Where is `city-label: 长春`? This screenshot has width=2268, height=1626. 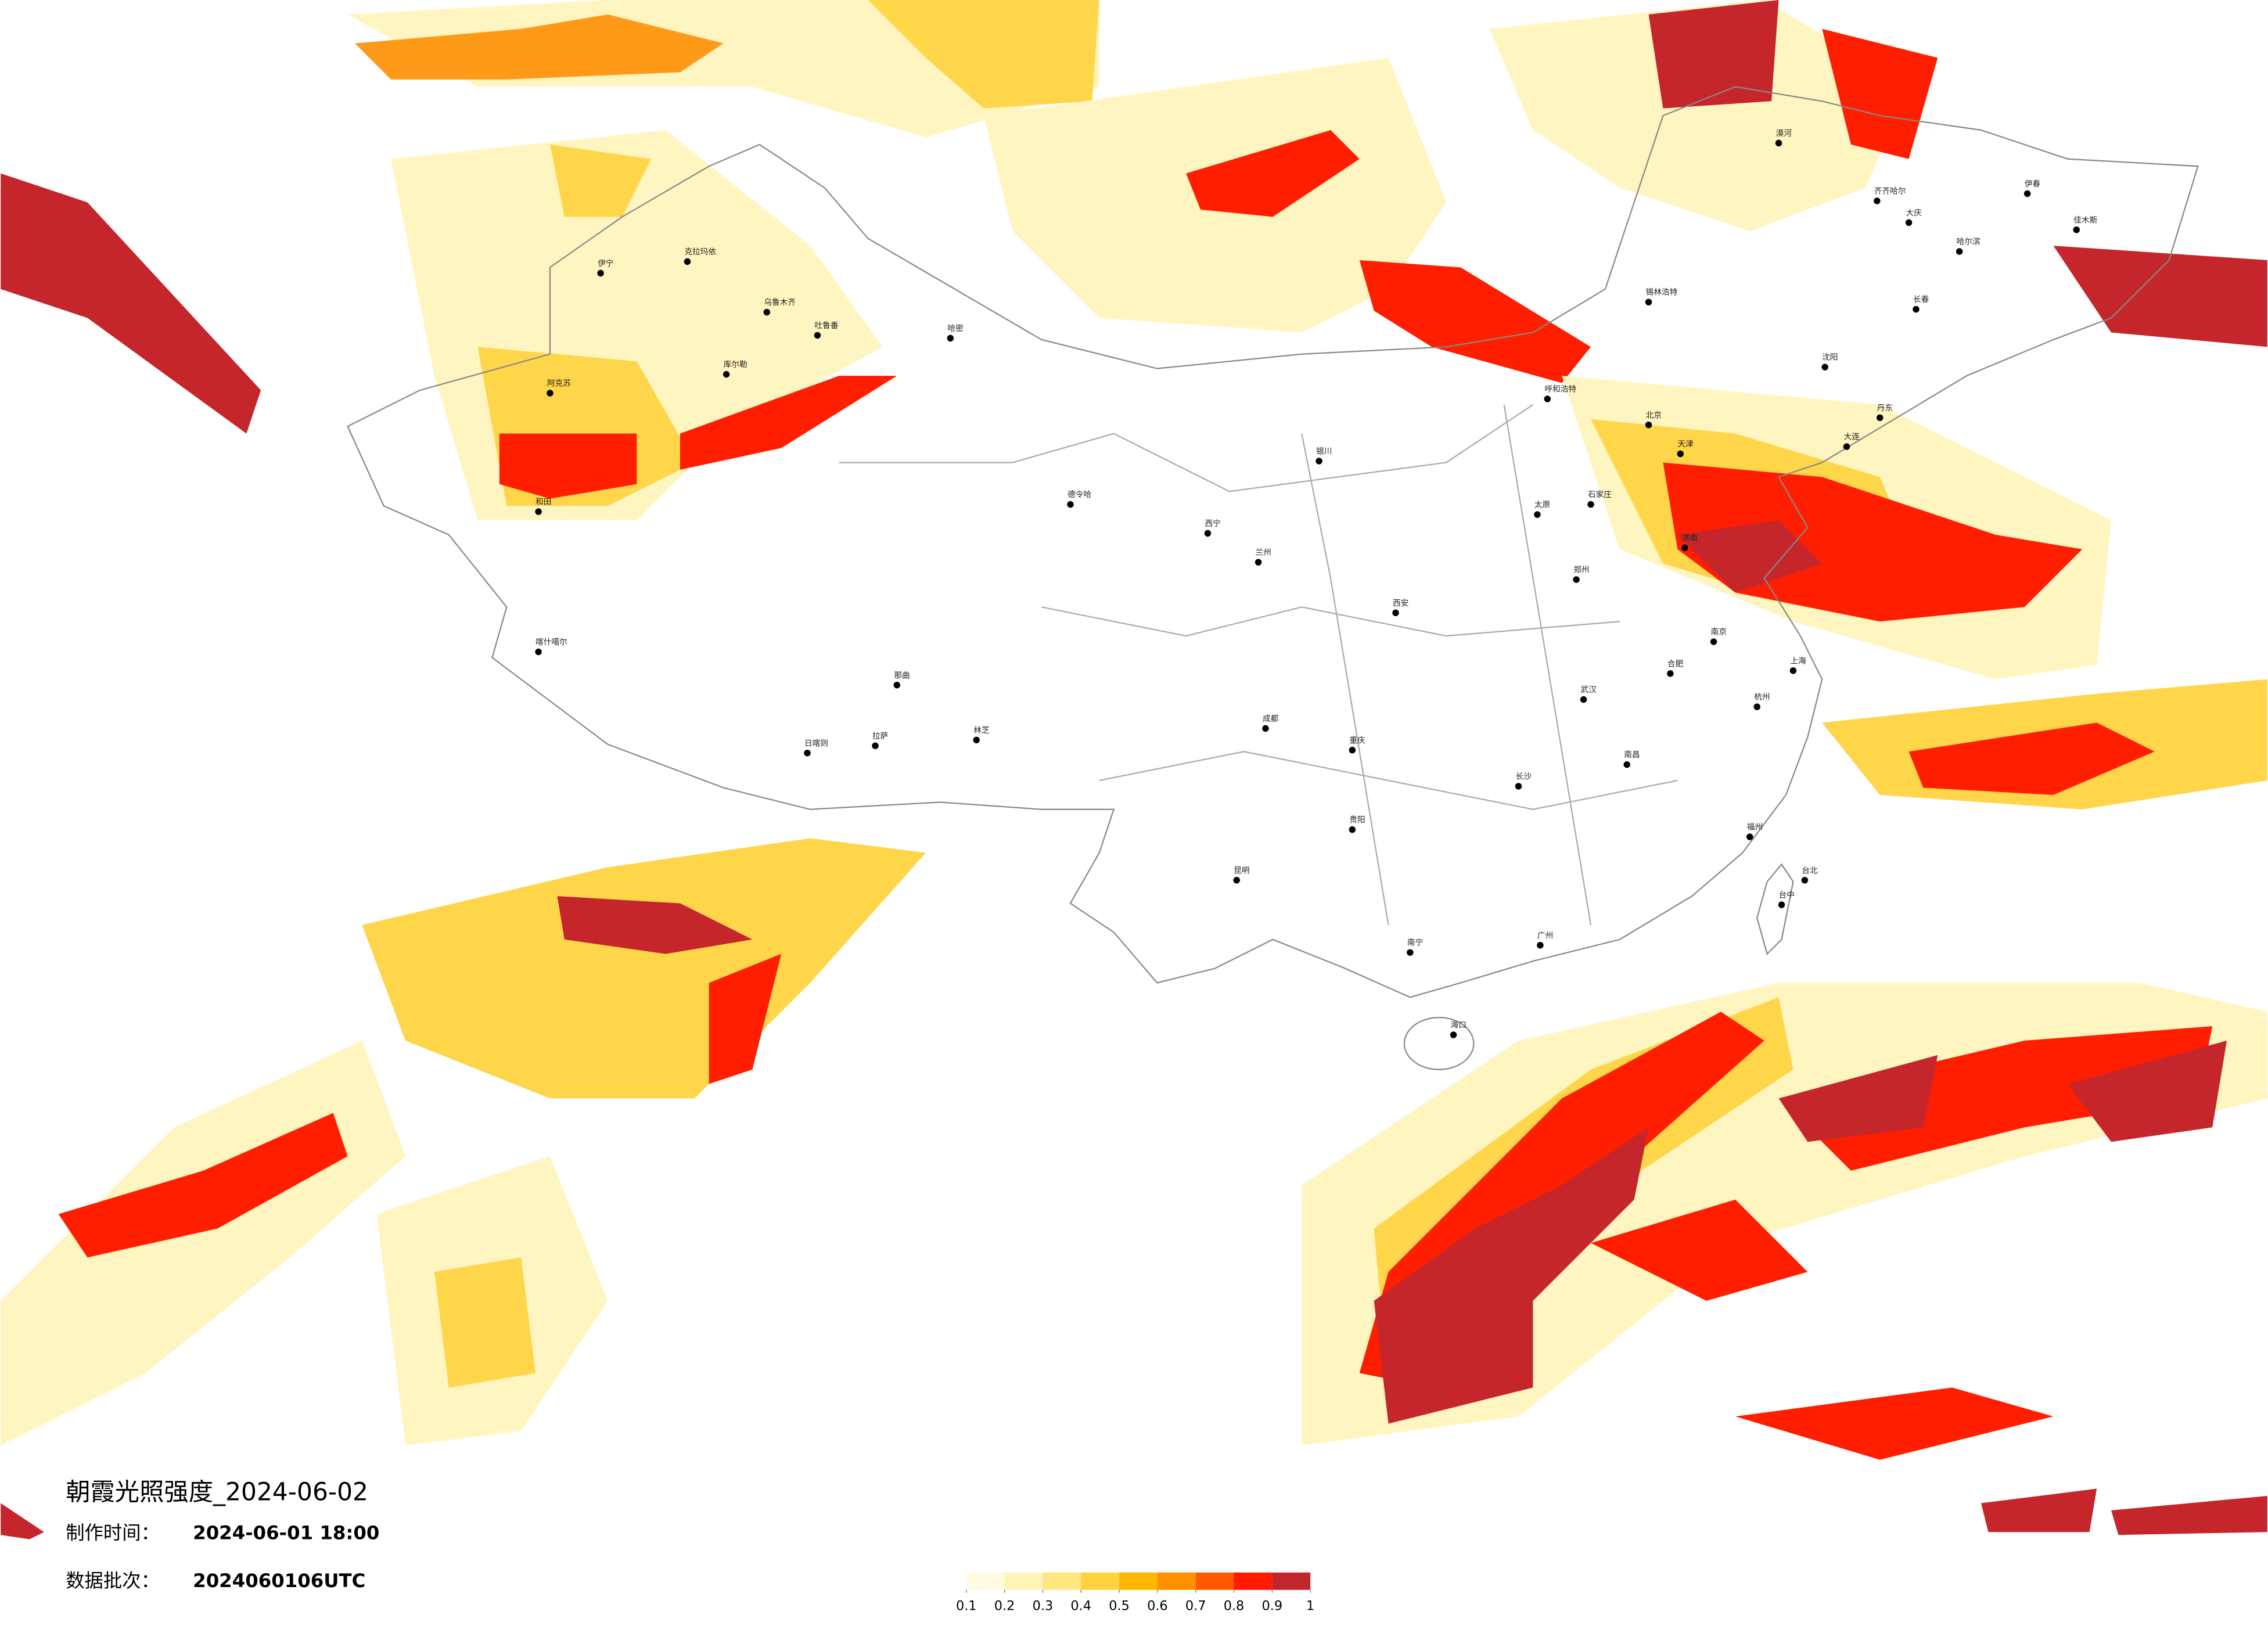
city-label: 长春 is located at coordinates (1921, 299).